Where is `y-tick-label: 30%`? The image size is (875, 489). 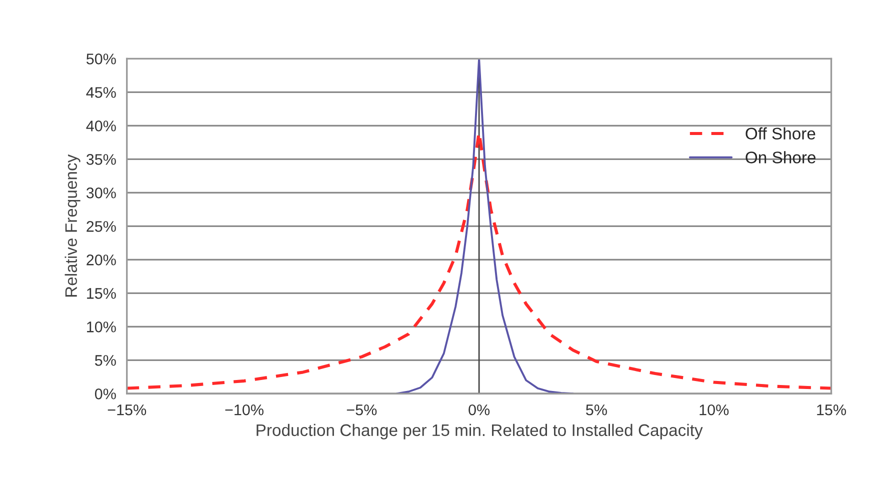
y-tick-label: 30% is located at coordinates (101, 193).